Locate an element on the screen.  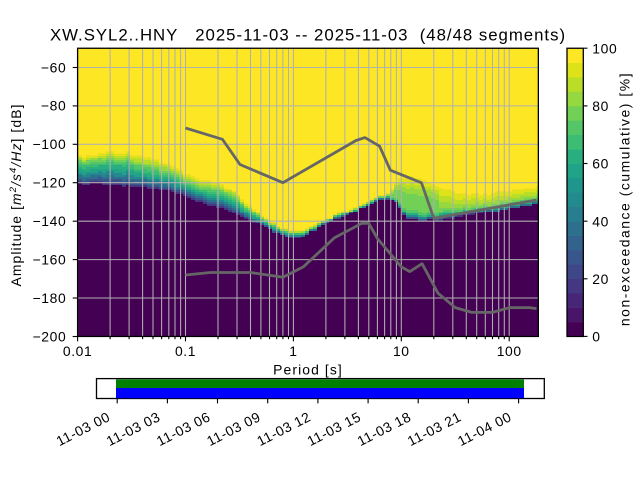
svg-text: 20 is located at coordinates (600, 279).